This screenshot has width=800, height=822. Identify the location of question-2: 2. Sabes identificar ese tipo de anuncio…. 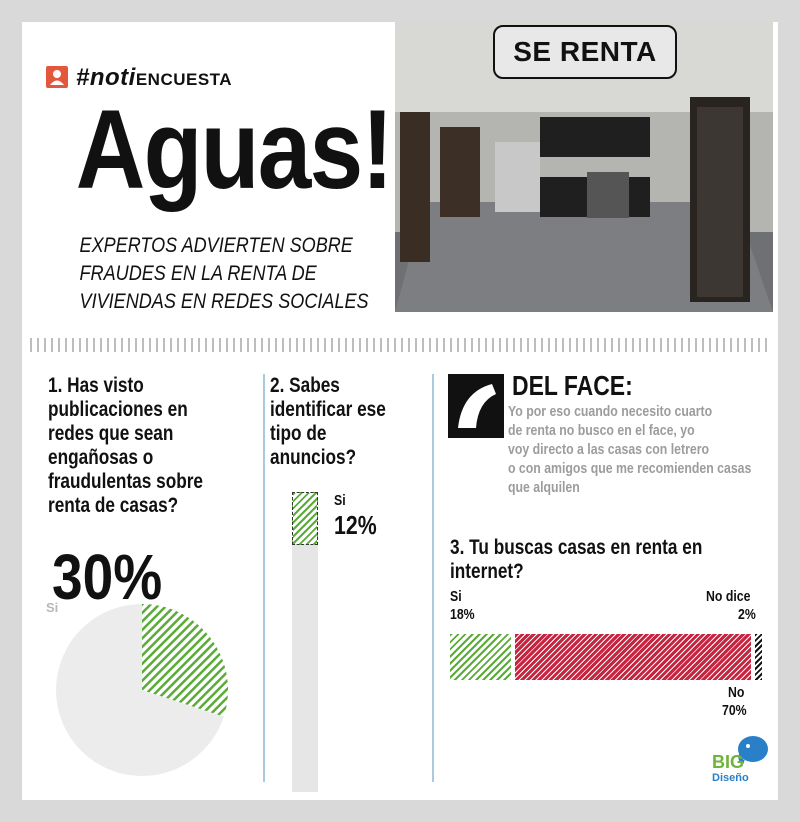
(328, 421).